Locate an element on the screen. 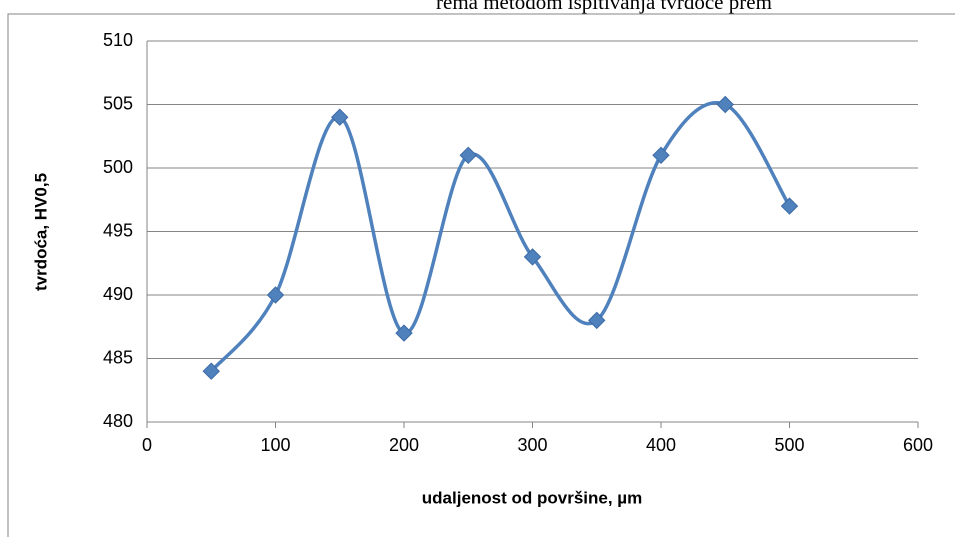 Image resolution: width=955 pixels, height=537 pixels. x-tick-label: 200 is located at coordinates (404, 445).